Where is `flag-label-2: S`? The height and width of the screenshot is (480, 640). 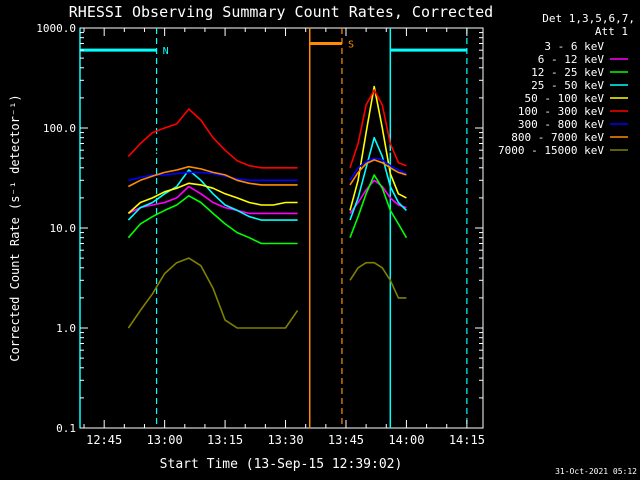
flag-label-2: S is located at coordinates (351, 44).